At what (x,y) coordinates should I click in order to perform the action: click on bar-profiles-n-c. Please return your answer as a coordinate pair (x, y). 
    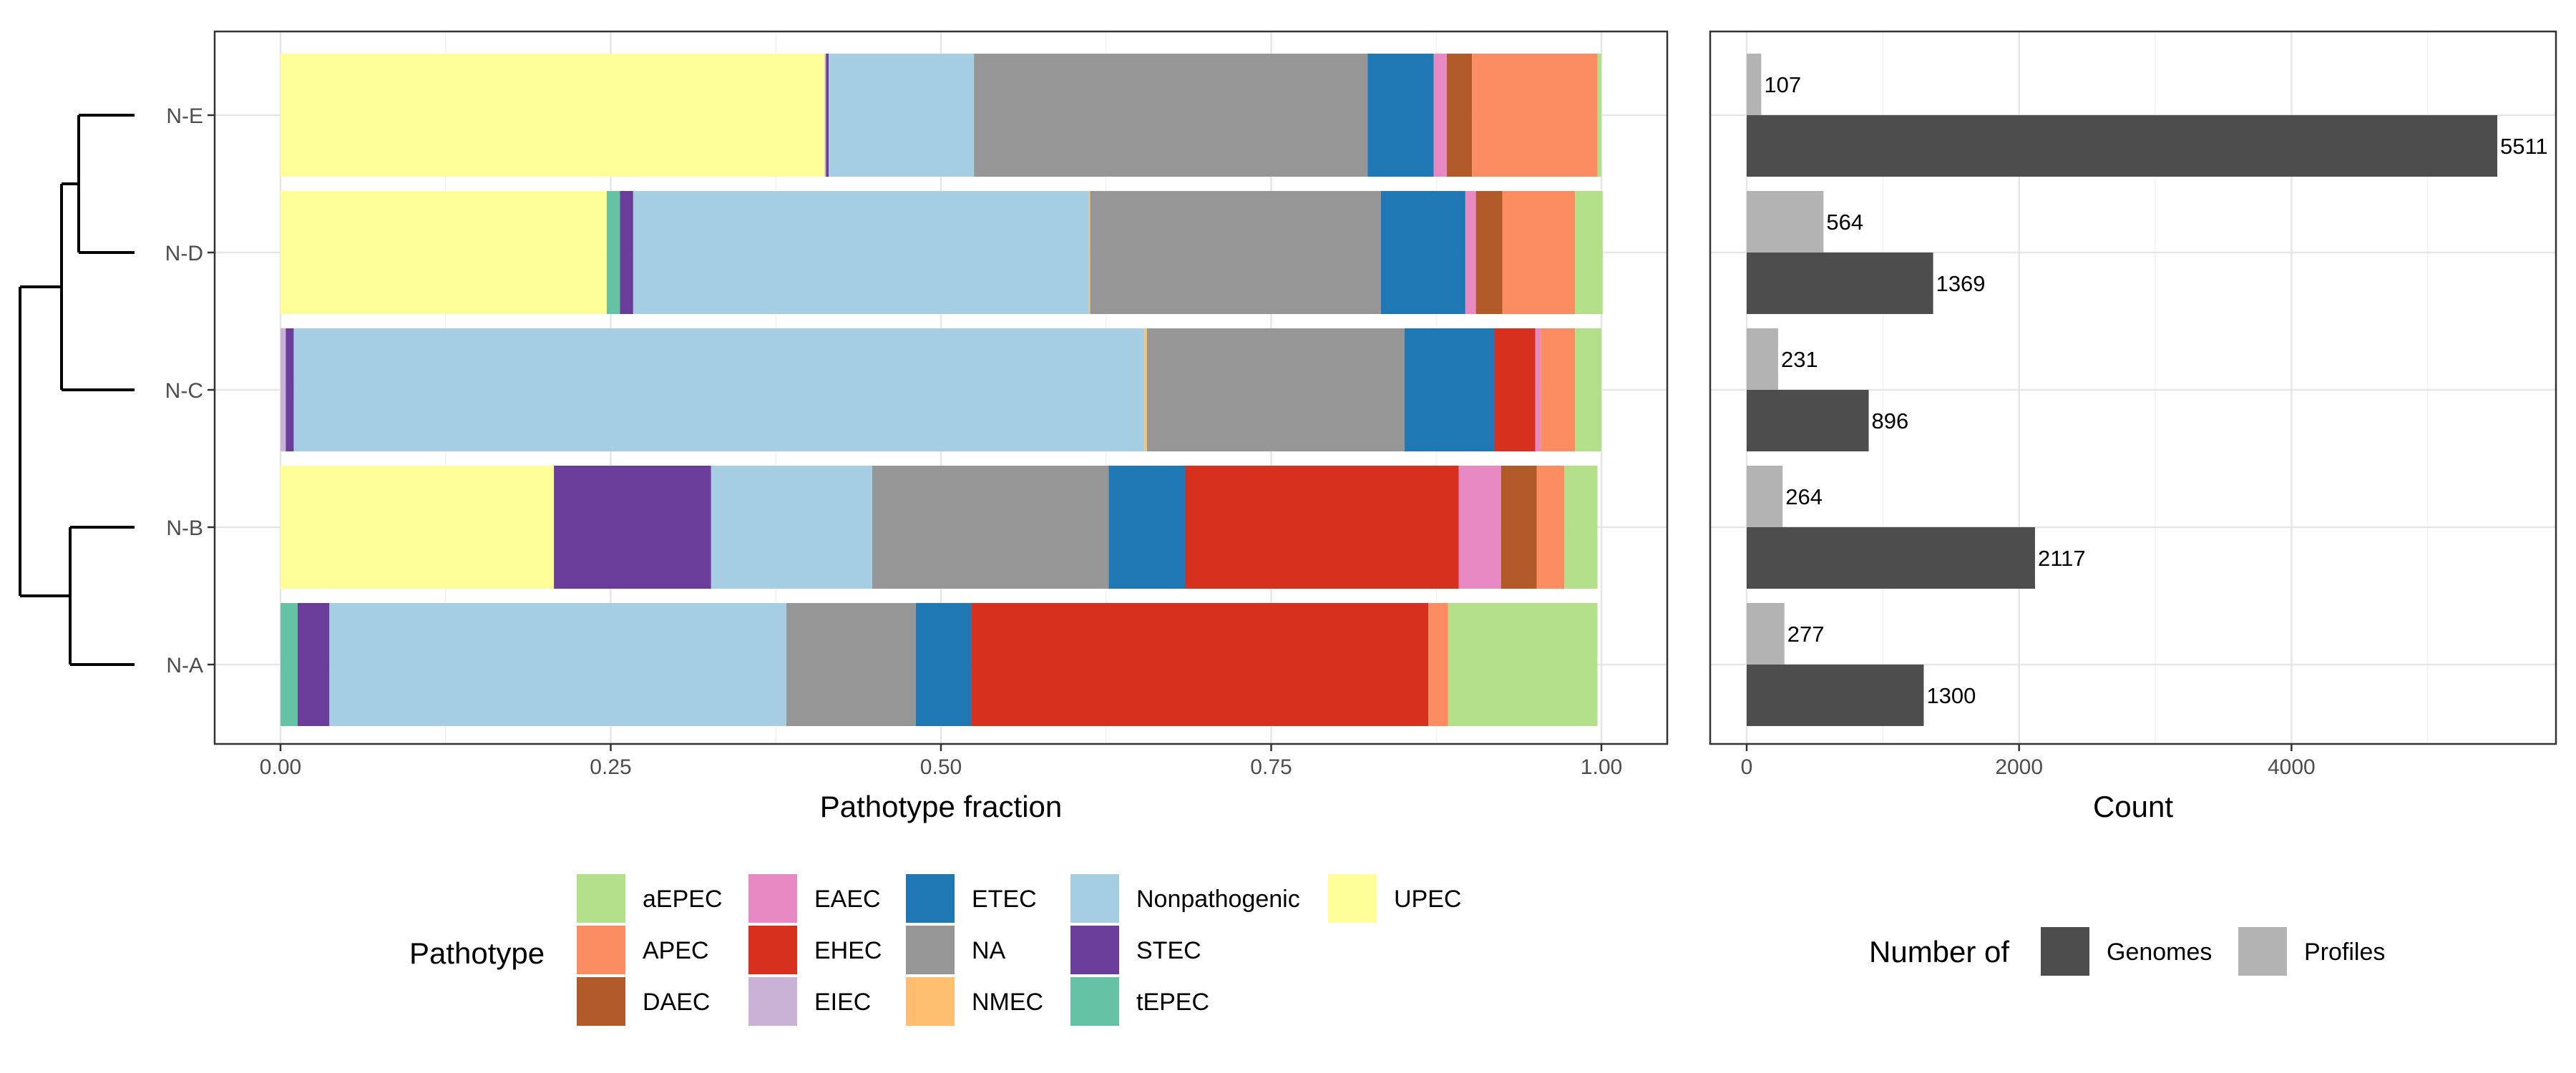
    Looking at the image, I should click on (1762, 359).